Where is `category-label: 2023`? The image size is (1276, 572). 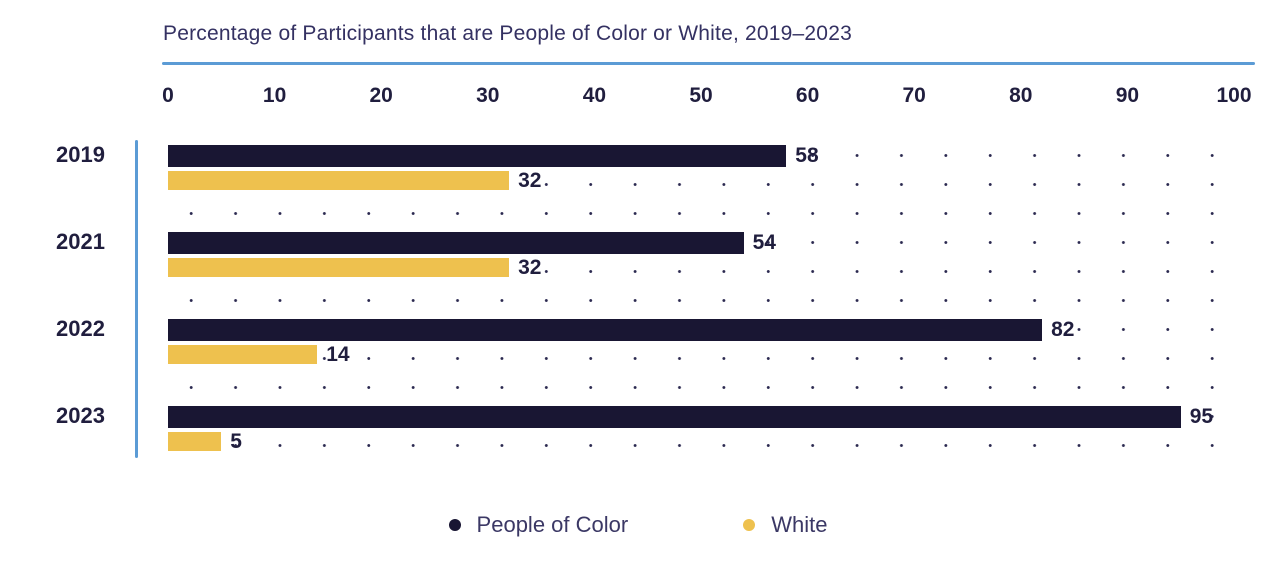 category-label: 2023 is located at coordinates (80, 415).